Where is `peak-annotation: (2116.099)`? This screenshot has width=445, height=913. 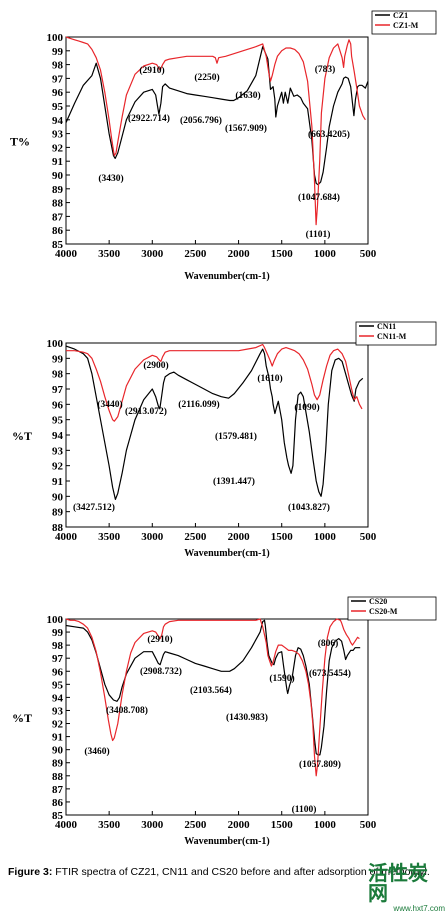
peak-annotation: (2116.099) is located at coordinates (198, 404).